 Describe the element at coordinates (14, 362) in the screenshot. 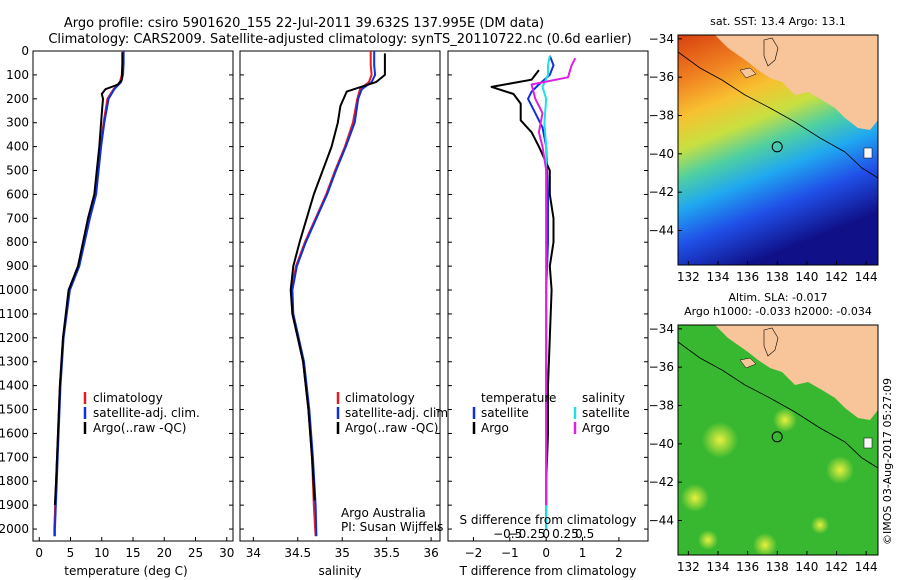

I see `depth-tick-label: 1300` at that location.